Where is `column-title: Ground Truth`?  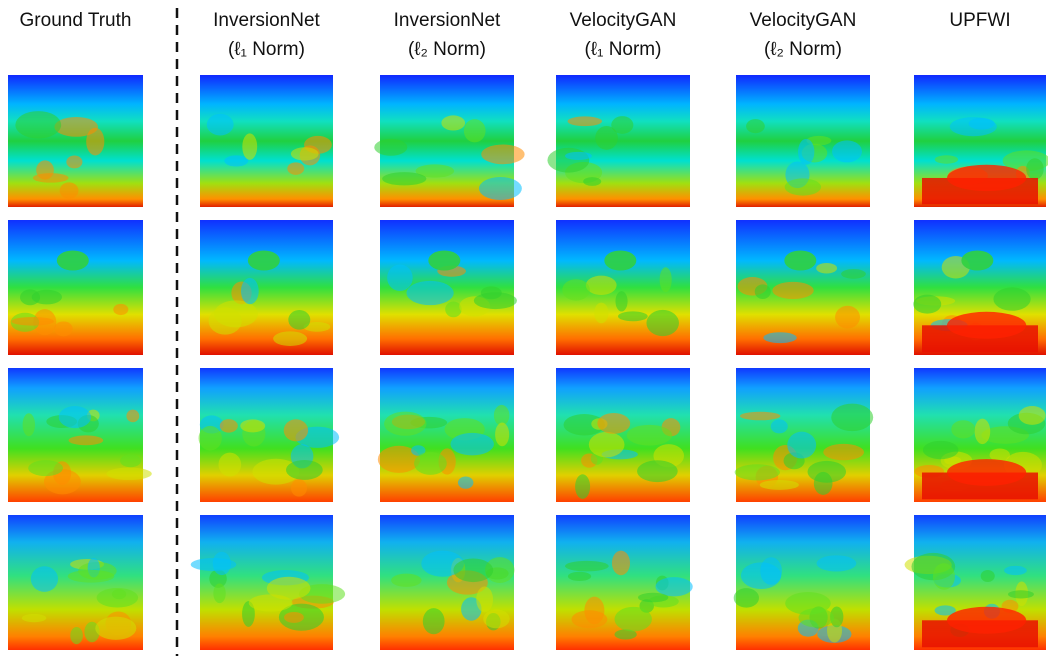
column-title: Ground Truth is located at coordinates (76, 20).